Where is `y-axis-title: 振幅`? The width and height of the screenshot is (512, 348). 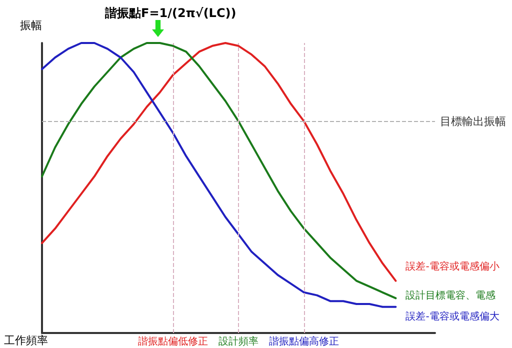 y-axis-title: 振幅 is located at coordinates (31, 25).